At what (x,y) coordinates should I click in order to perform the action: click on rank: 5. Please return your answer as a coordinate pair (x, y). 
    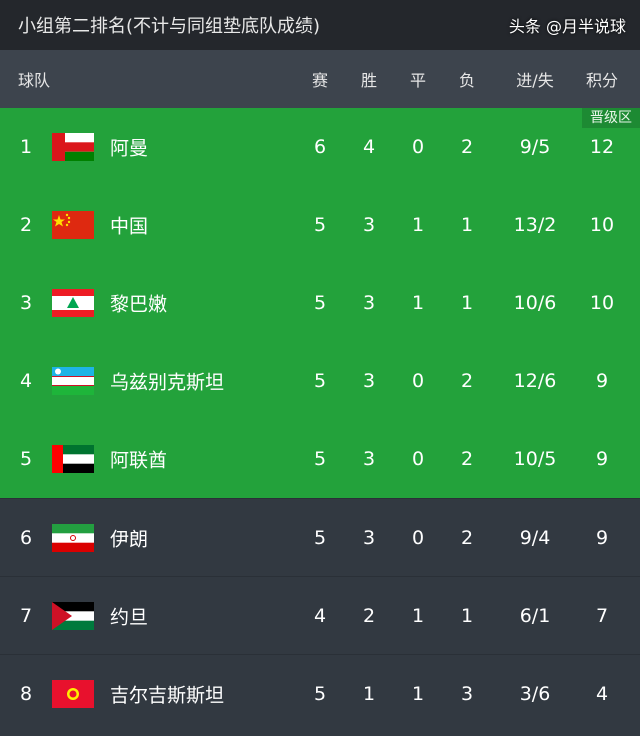
    Looking at the image, I should click on (26, 459).